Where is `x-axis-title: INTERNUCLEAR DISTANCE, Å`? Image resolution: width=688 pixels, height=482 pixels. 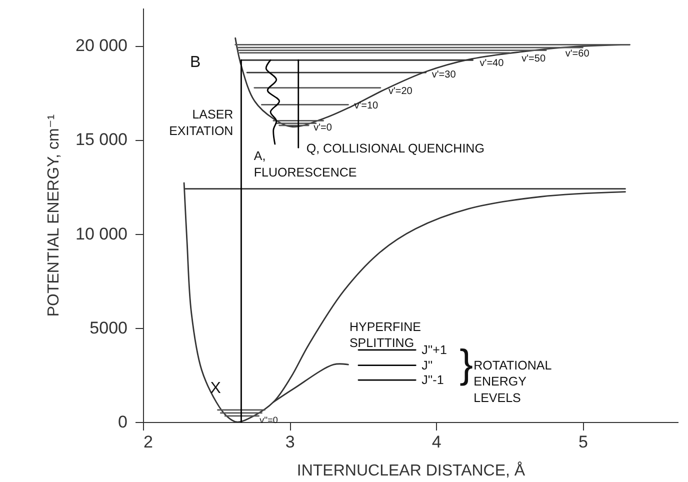
x-axis-title: INTERNUCLEAR DISTANCE, Å is located at coordinates (411, 471).